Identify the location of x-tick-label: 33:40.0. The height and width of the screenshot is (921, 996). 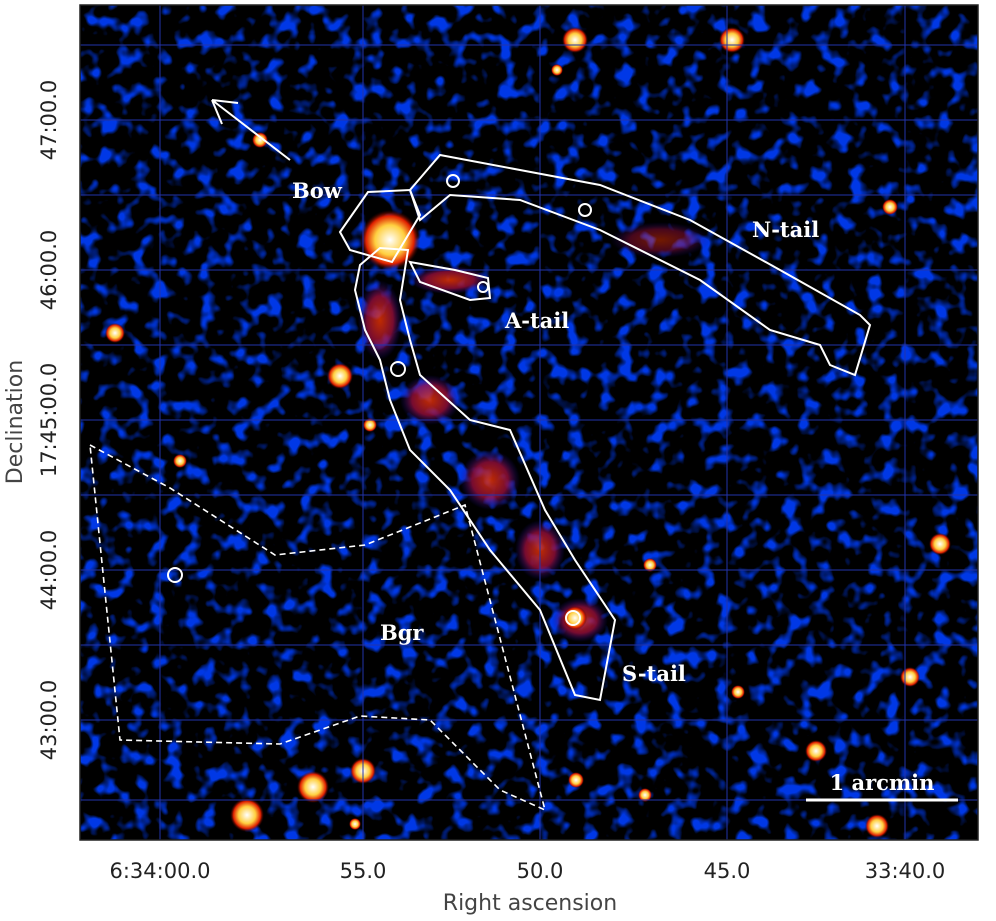
(905, 871).